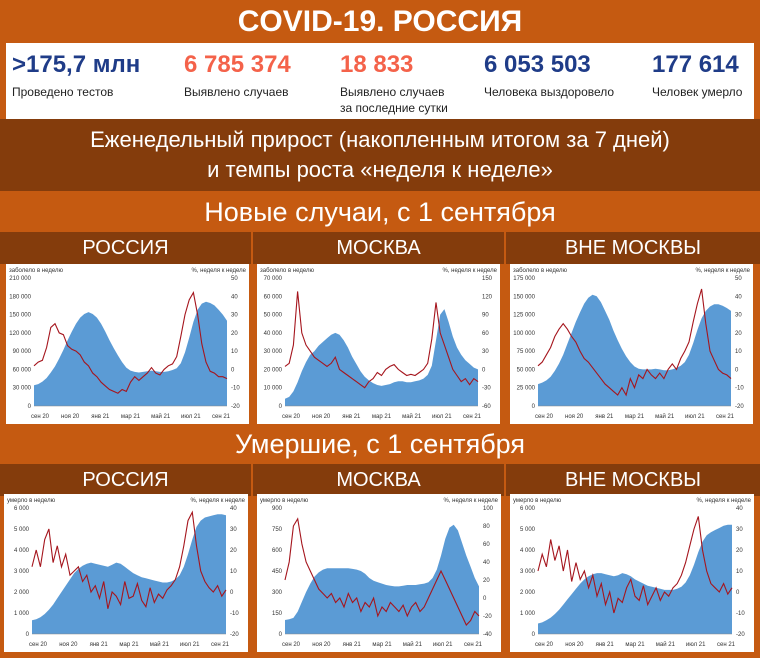 This screenshot has width=760, height=658. What do you see at coordinates (394, 100) in the screenshot?
I see `stat-daily-label: Выявлено случаев за последние сутки` at bounding box center [394, 100].